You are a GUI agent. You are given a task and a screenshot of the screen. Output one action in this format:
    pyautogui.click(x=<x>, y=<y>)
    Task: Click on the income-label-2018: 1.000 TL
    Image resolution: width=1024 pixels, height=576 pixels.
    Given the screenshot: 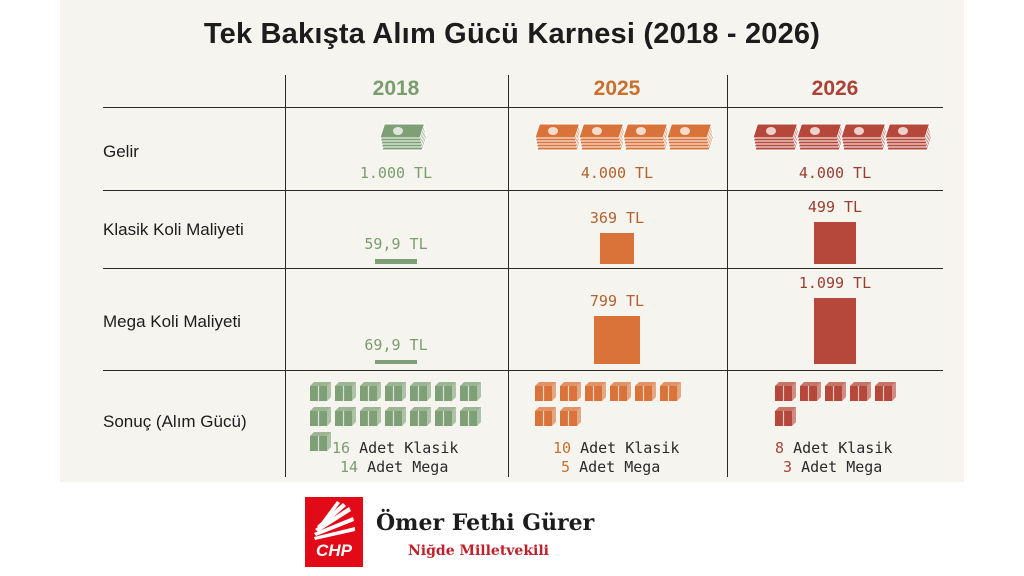 What is the action you would take?
    pyautogui.click(x=396, y=173)
    